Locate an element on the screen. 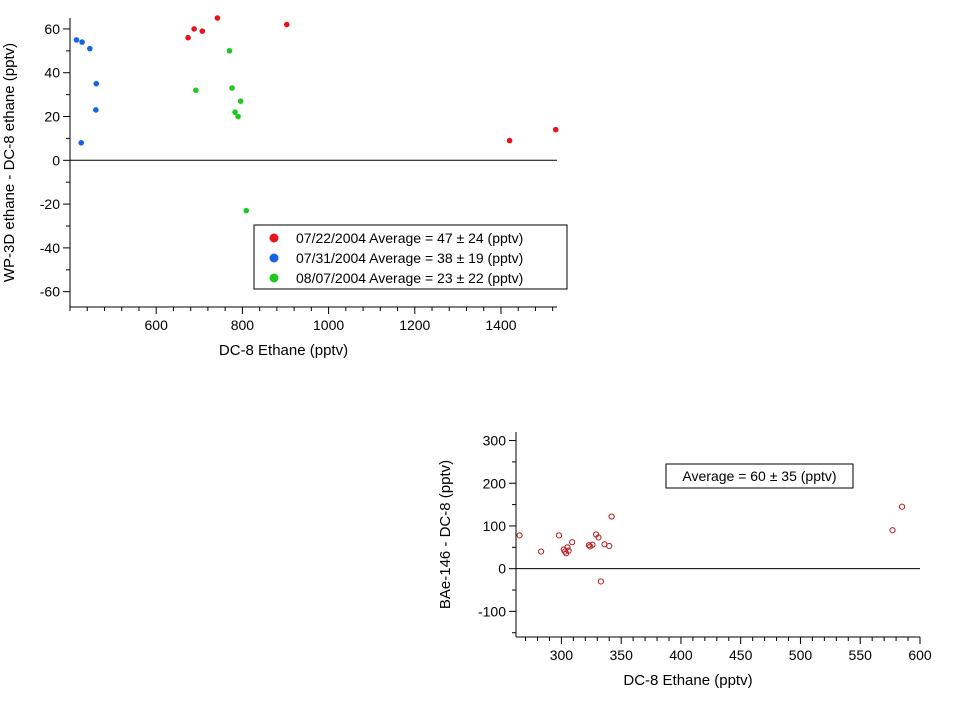 The image size is (960, 720). legend-entry-label: 08/07/2004 Average = 23 ± 22 (pptv) is located at coordinates (409, 278).